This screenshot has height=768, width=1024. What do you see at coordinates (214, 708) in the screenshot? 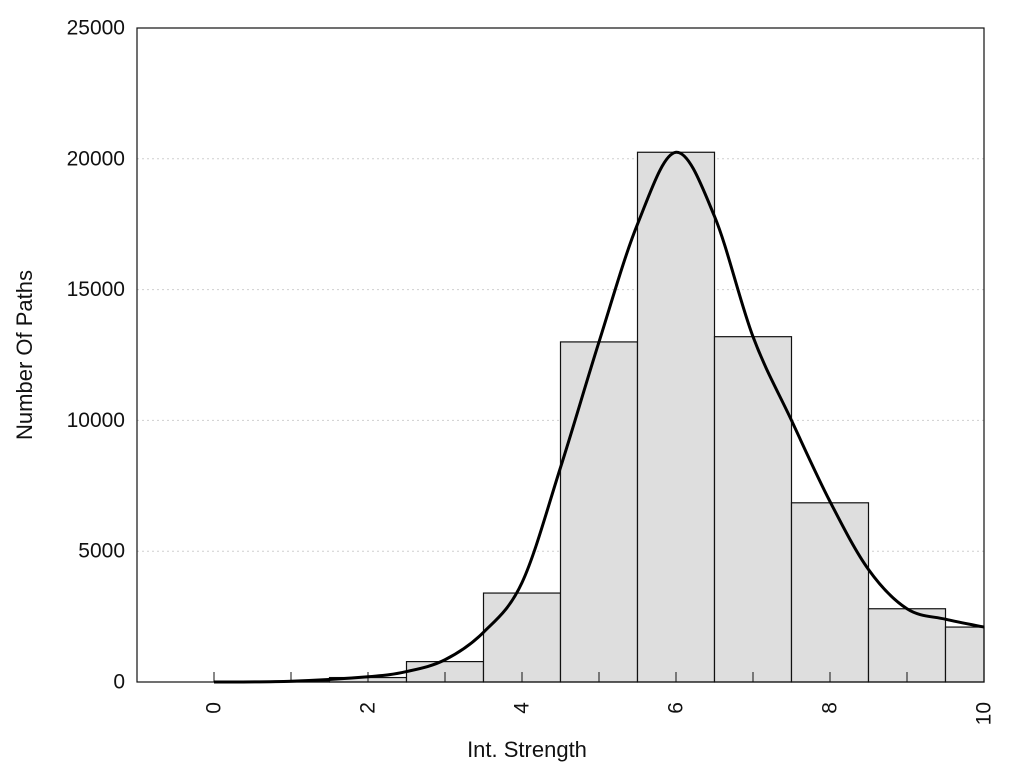
I see `x-tick-label-0: 0` at bounding box center [214, 708].